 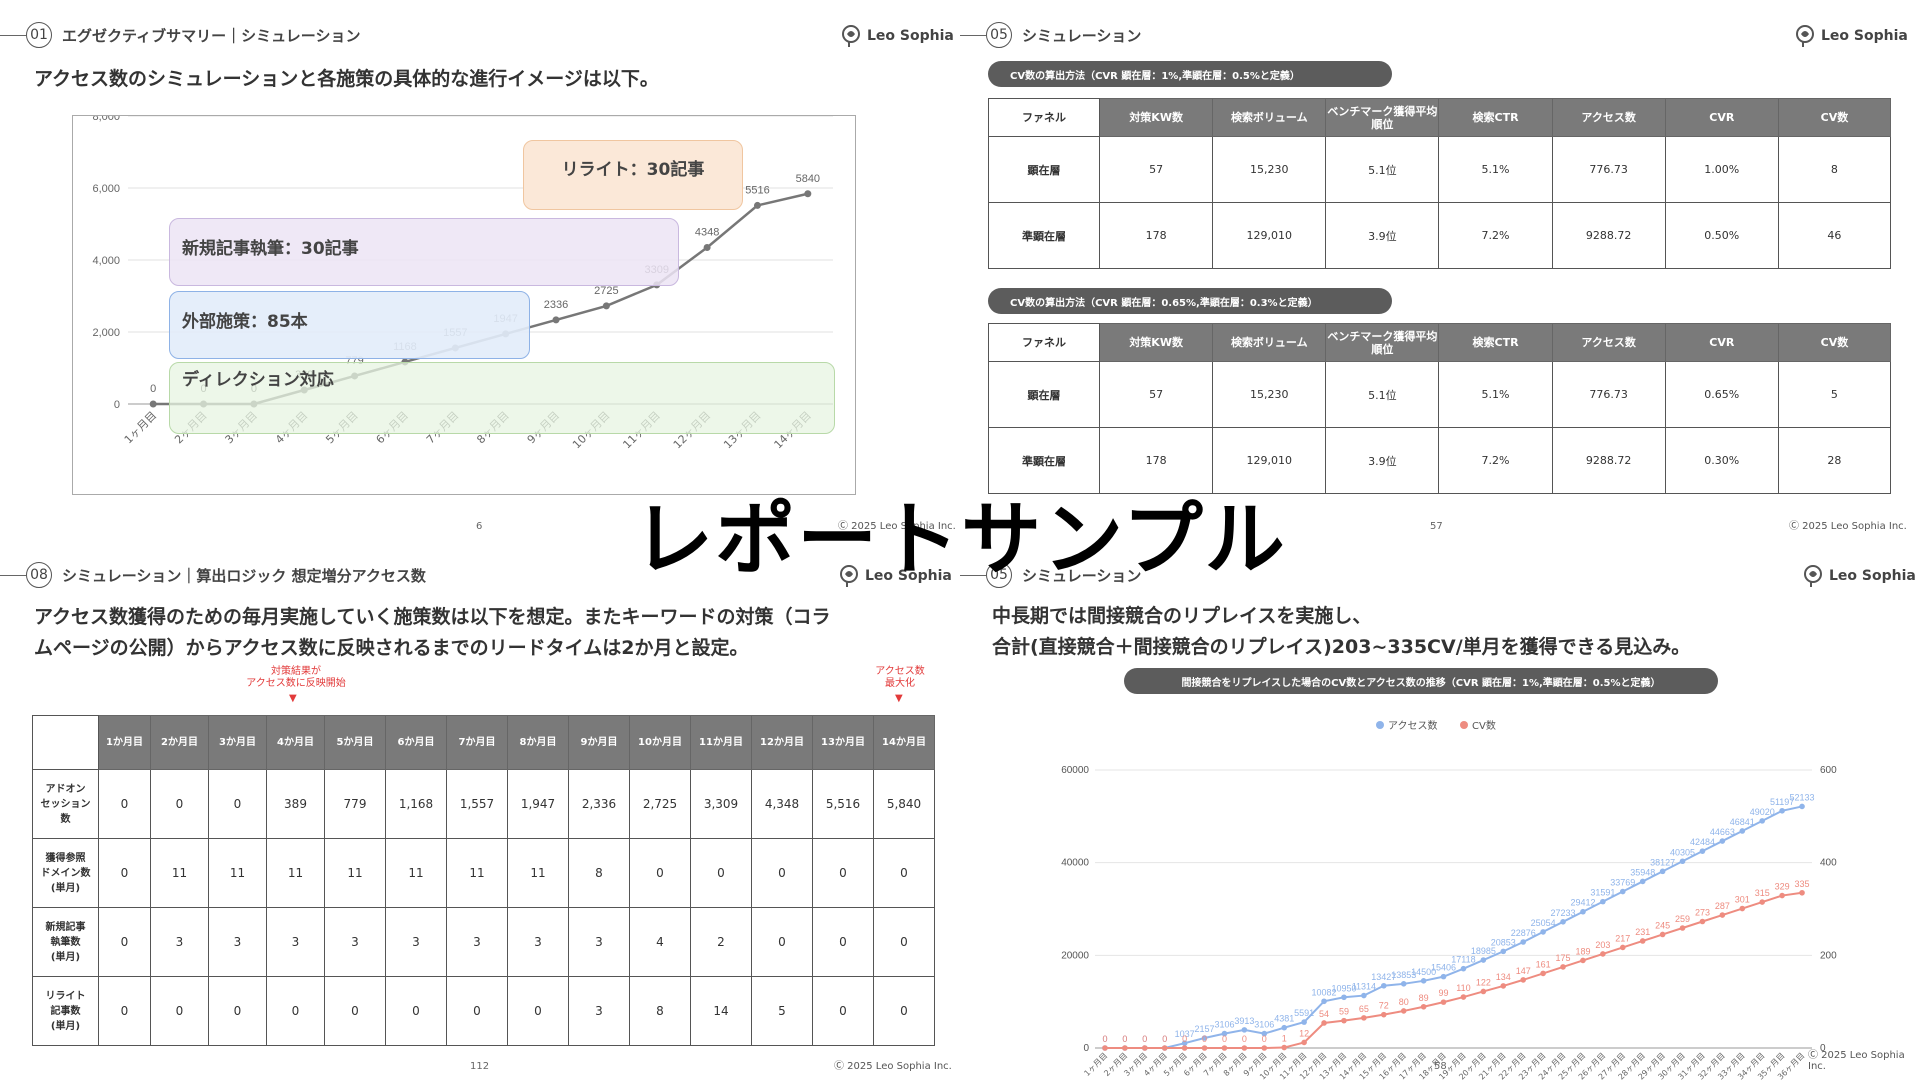 What do you see at coordinates (1364, 1009) in the screenshot?
I see `data-label: 65` at bounding box center [1364, 1009].